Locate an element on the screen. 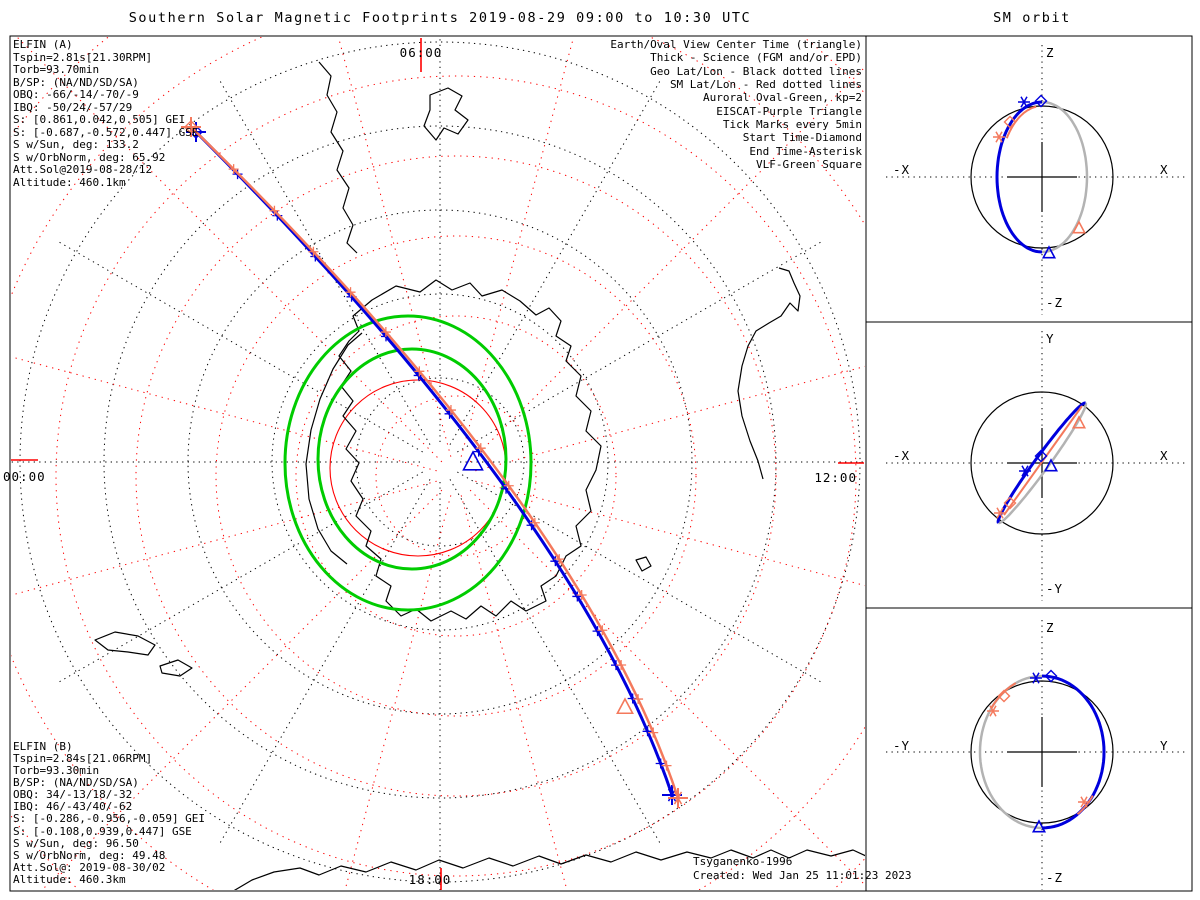  legend-line: Tick Marks every 5min is located at coordinates (792, 124).